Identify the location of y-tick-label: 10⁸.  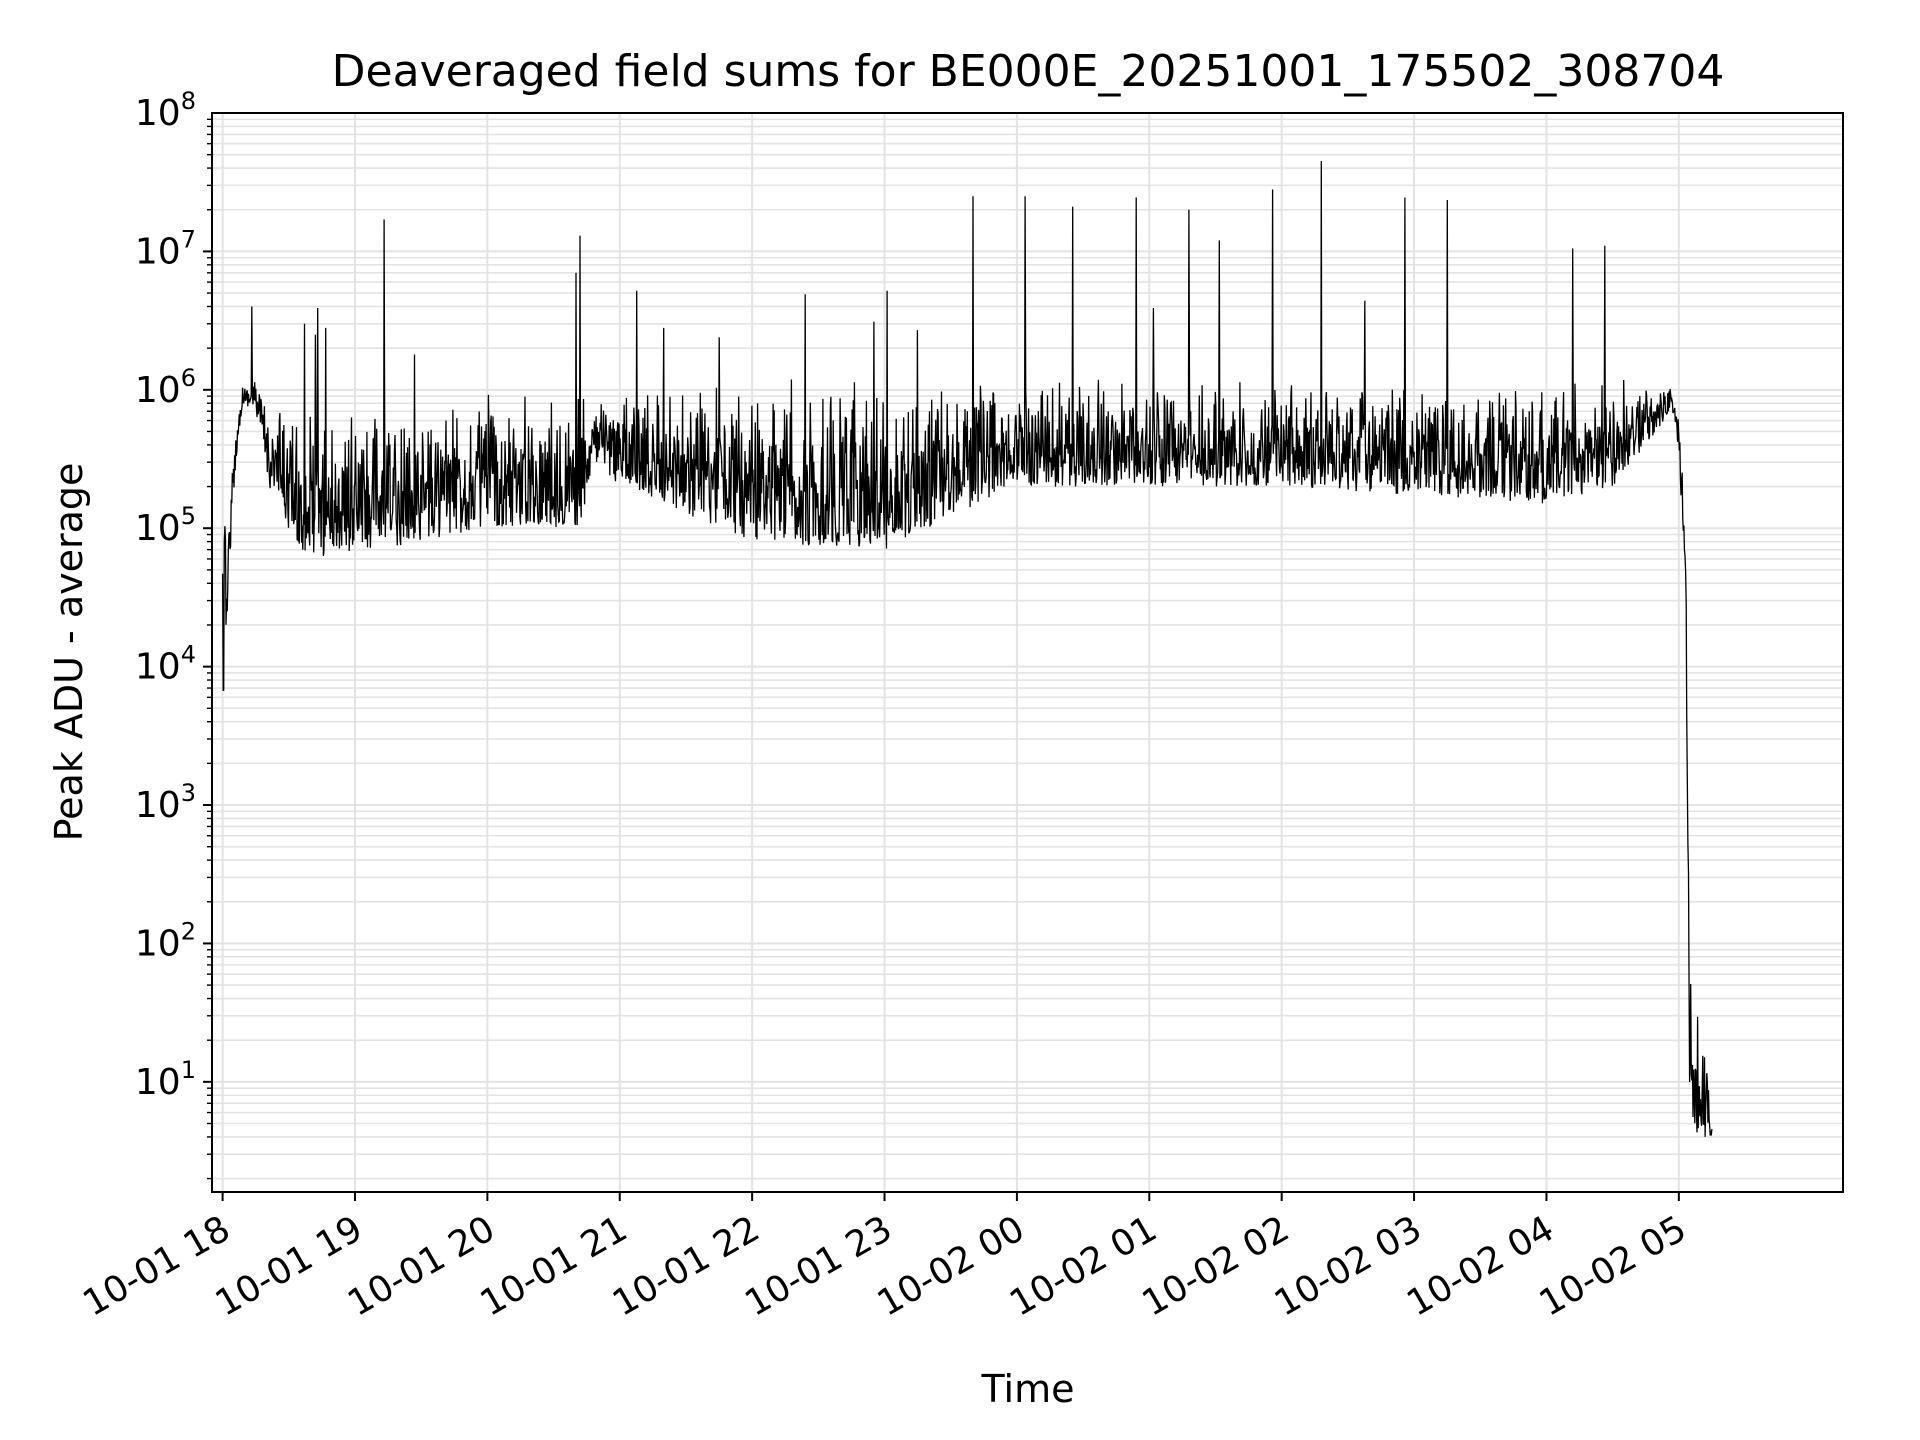
(165, 110).